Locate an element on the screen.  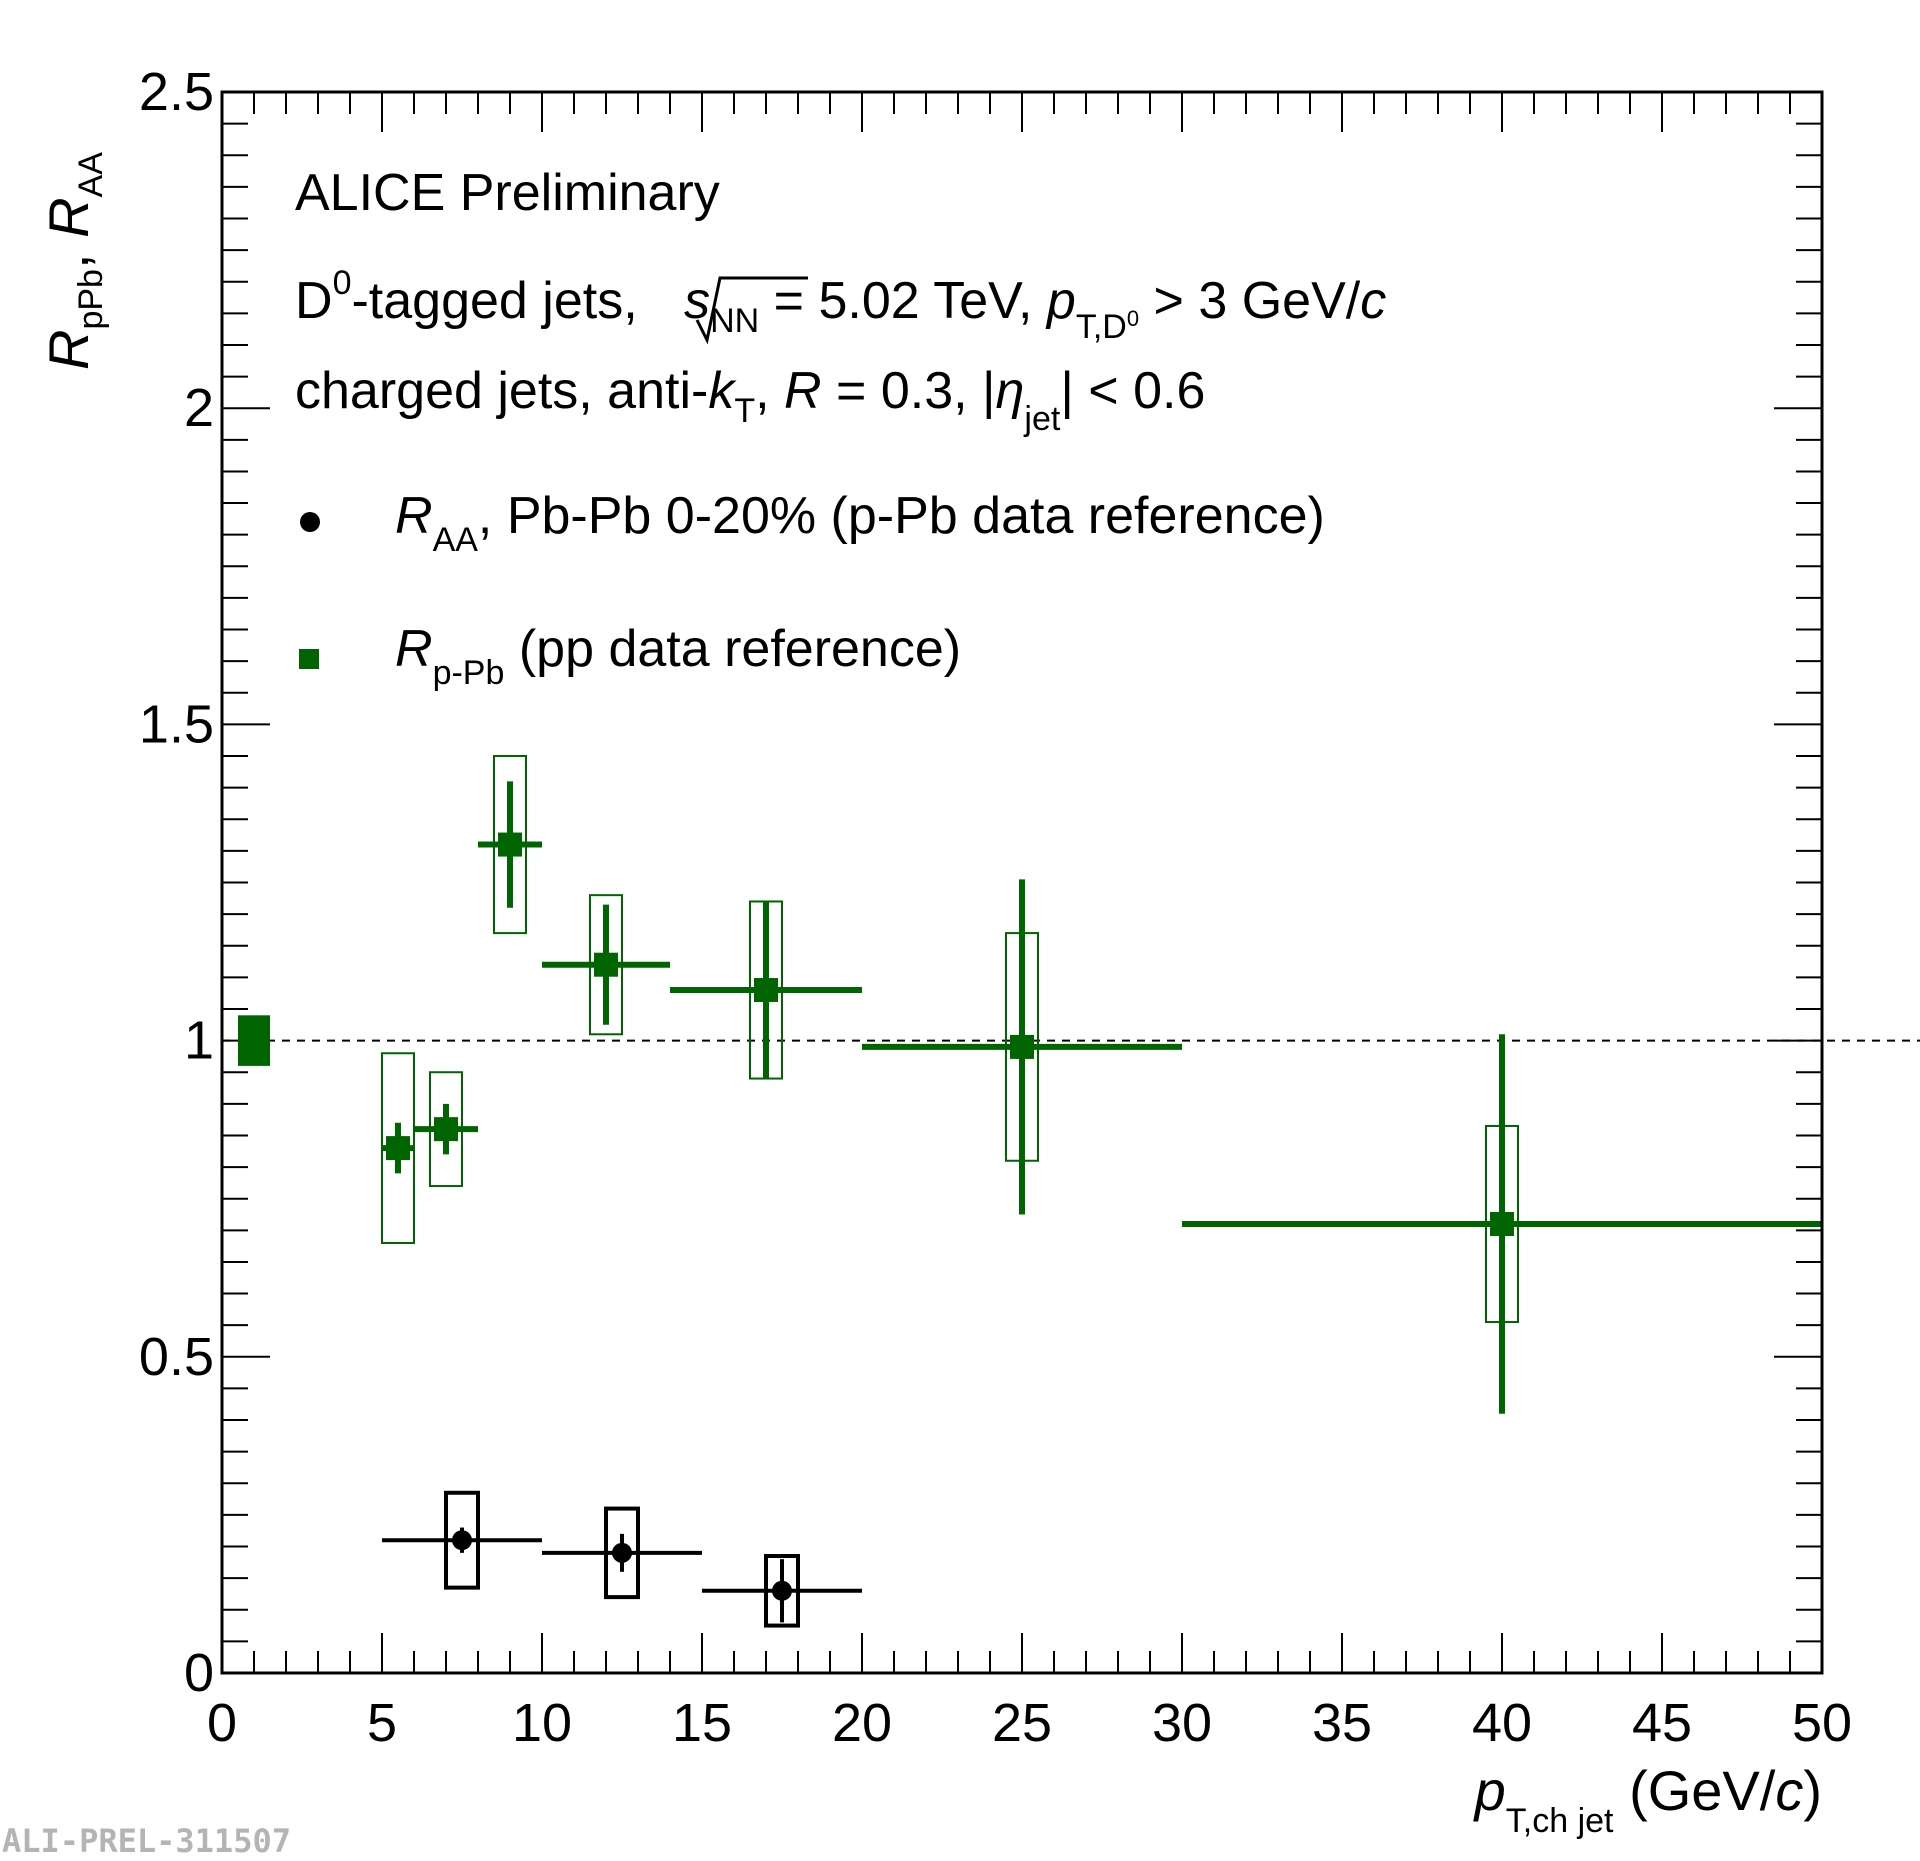
legend-marker-raa is located at coordinates (310, 522).